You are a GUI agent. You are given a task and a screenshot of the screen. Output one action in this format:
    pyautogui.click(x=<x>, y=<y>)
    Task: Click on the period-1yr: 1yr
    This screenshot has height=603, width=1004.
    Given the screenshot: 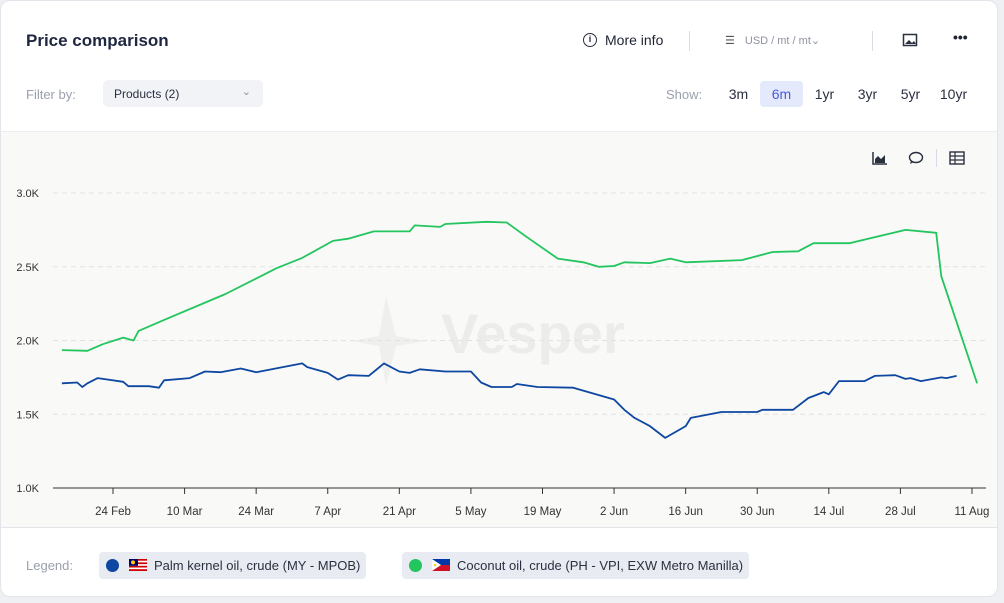 What is the action you would take?
    pyautogui.click(x=824, y=94)
    